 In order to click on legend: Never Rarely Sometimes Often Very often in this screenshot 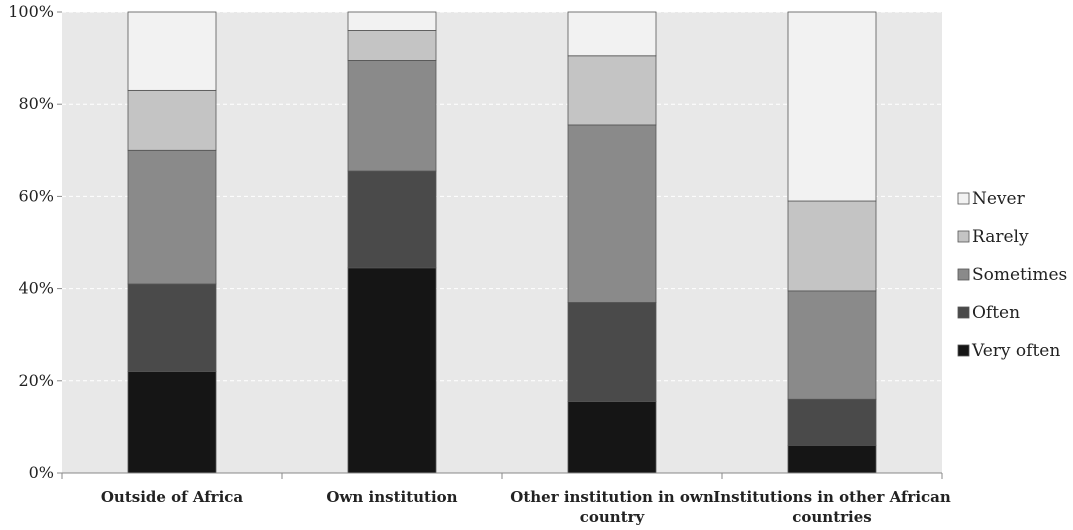, I will do `click(1012, 275)`.